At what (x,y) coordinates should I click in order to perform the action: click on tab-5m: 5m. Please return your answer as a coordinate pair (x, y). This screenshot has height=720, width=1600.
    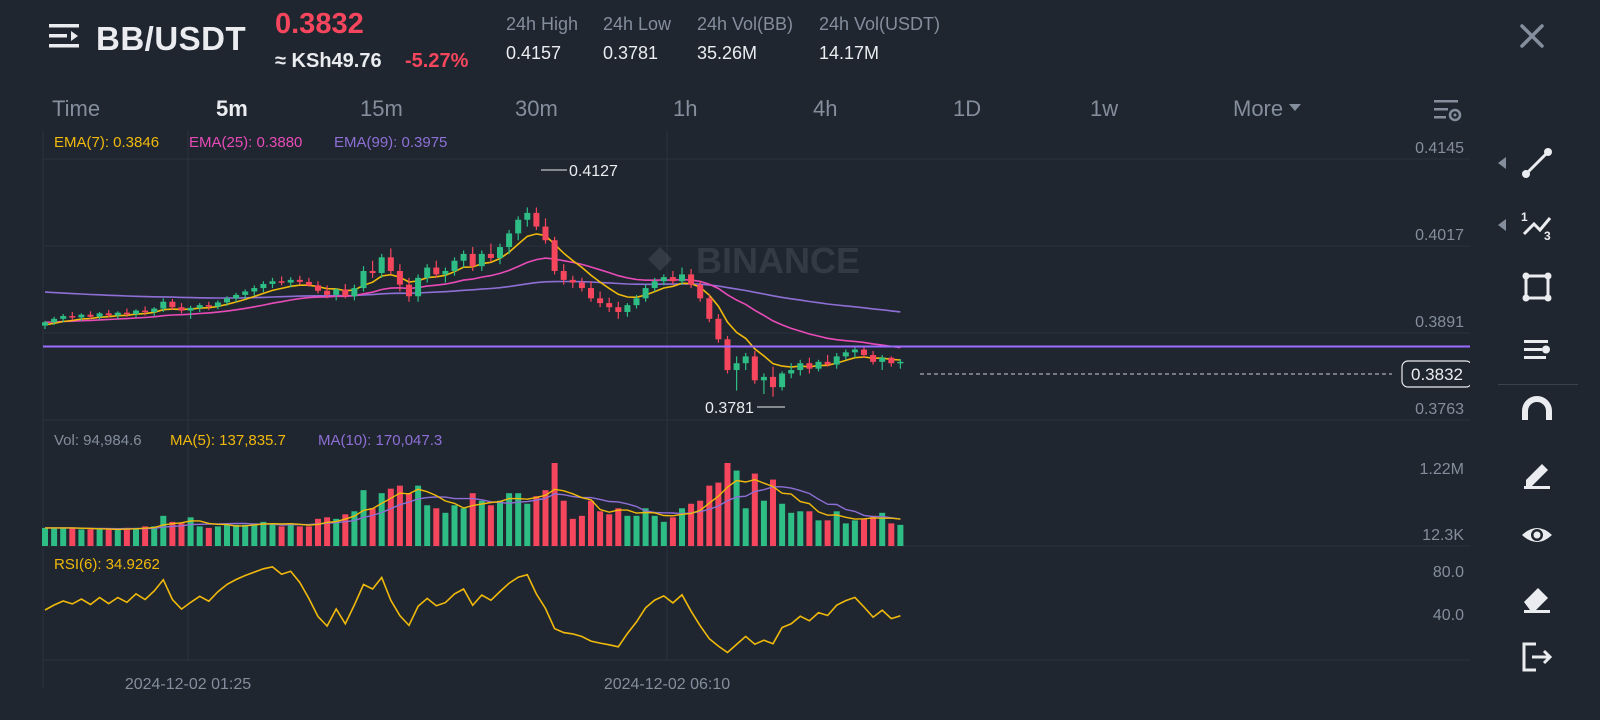
    Looking at the image, I should click on (232, 108).